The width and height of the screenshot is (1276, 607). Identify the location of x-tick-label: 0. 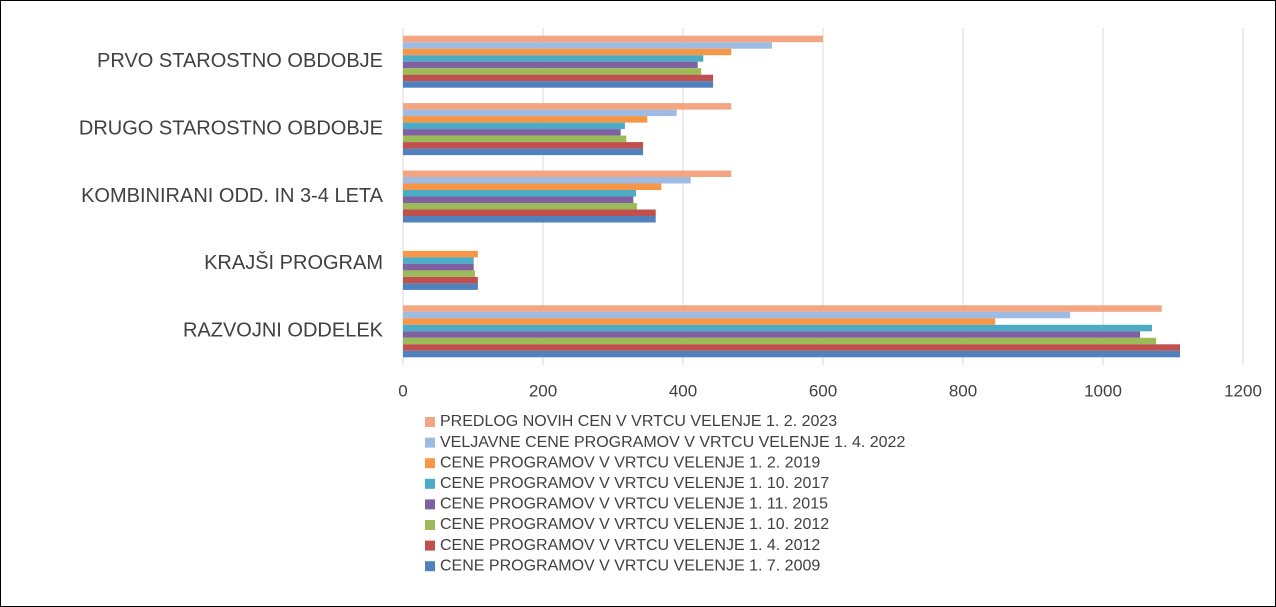
(402, 390).